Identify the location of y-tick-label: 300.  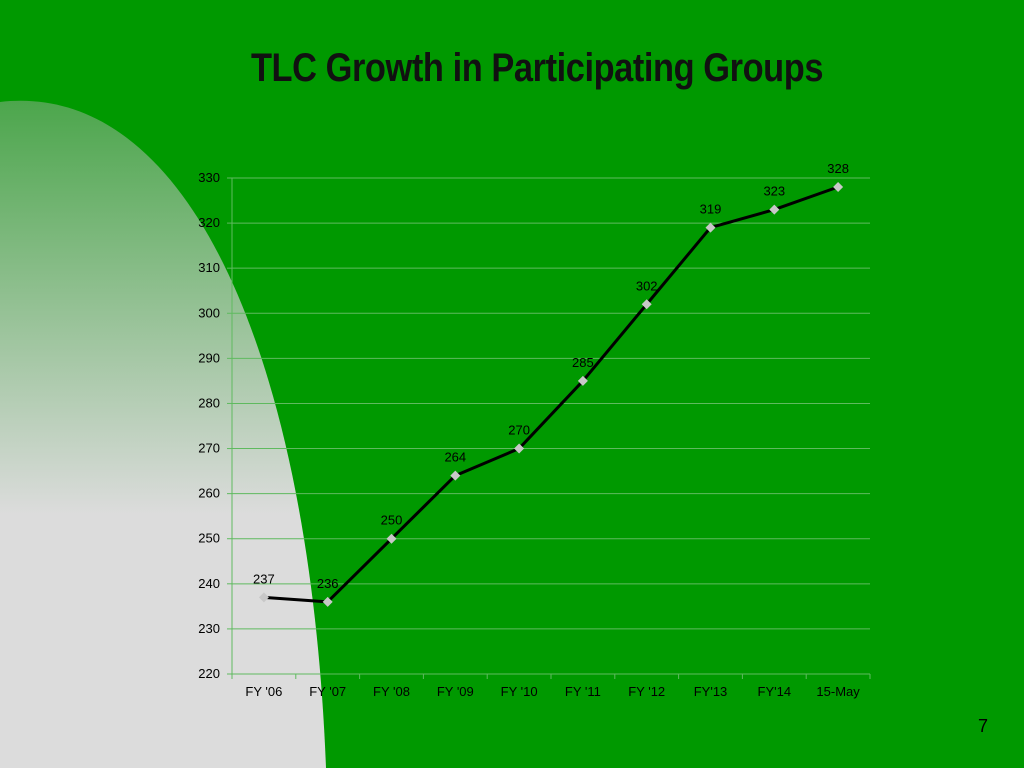
(209, 312).